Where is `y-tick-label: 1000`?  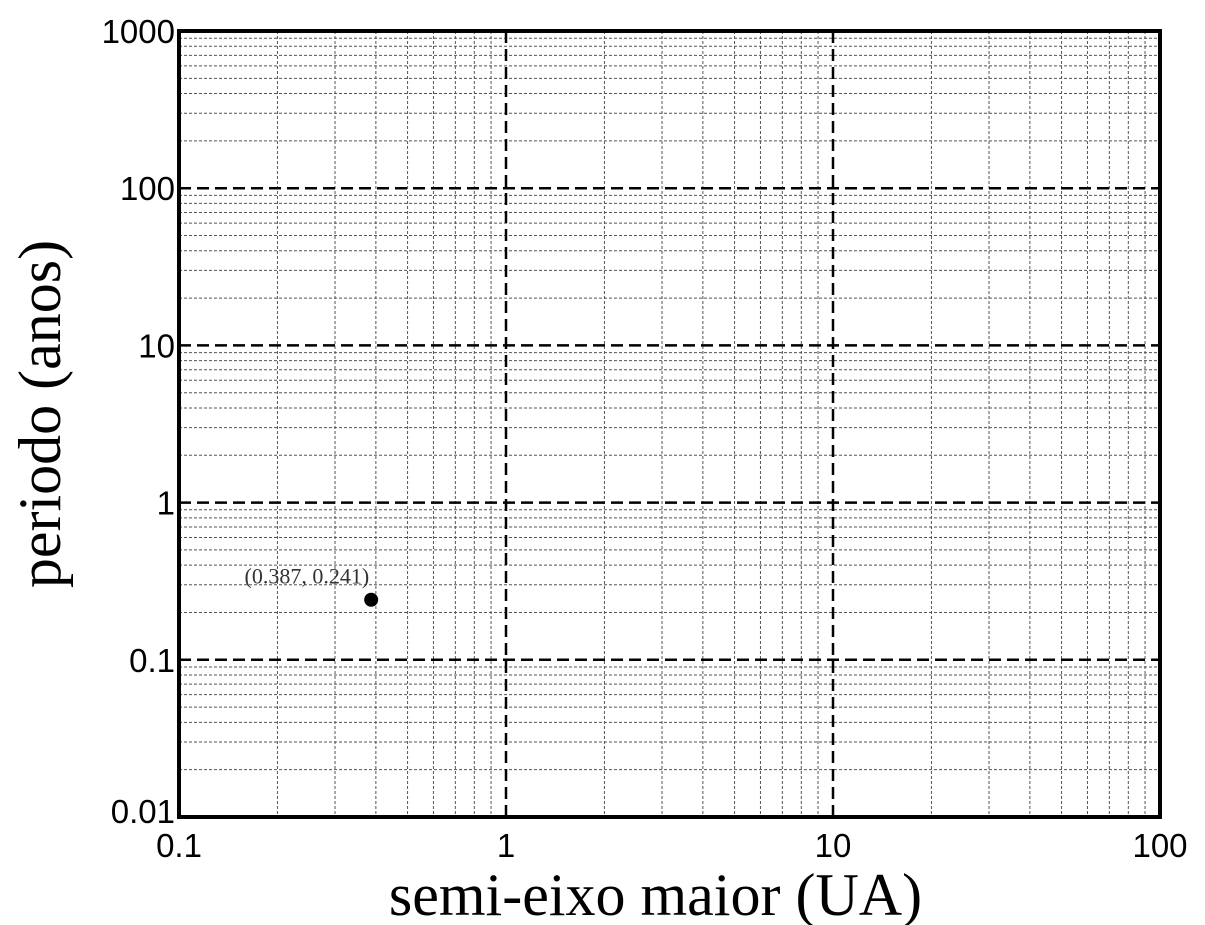 y-tick-label: 1000 is located at coordinates (138, 31).